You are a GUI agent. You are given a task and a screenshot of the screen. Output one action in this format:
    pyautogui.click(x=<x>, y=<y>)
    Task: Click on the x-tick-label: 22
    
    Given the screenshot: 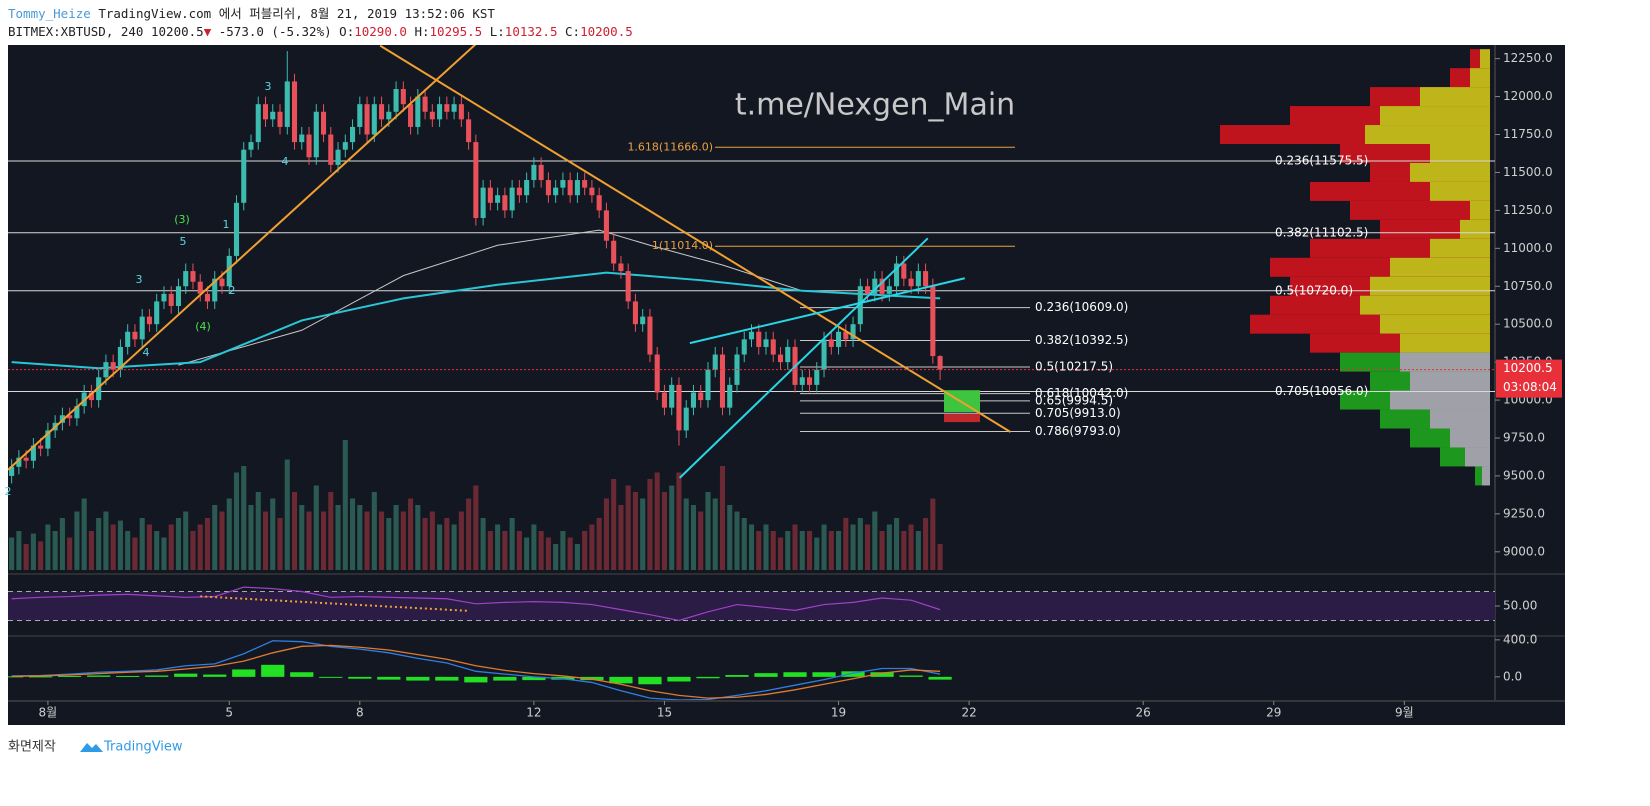 What is the action you would take?
    pyautogui.click(x=968, y=713)
    